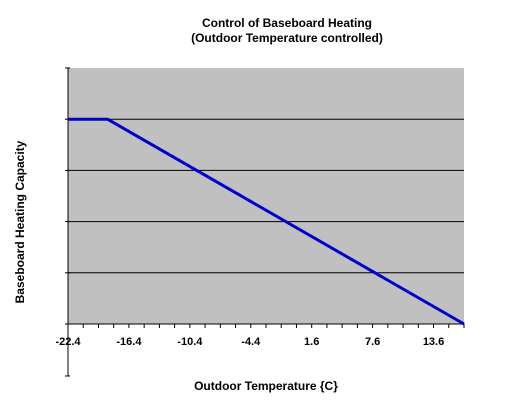 This screenshot has height=408, width=521. What do you see at coordinates (190, 342) in the screenshot?
I see `x-tick-label: -10.4` at bounding box center [190, 342].